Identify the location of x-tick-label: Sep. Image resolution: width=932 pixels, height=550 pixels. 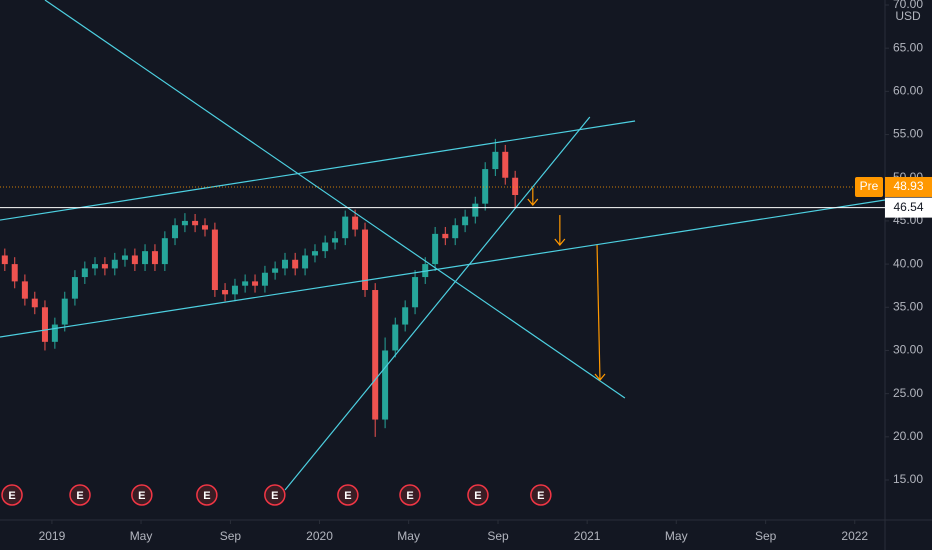
(498, 536).